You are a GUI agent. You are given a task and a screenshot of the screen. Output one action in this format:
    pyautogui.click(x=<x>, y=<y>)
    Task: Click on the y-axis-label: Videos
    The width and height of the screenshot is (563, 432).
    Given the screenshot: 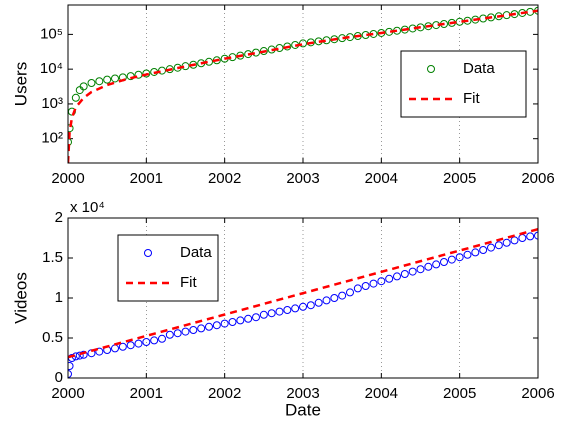 What is the action you would take?
    pyautogui.click(x=20, y=298)
    